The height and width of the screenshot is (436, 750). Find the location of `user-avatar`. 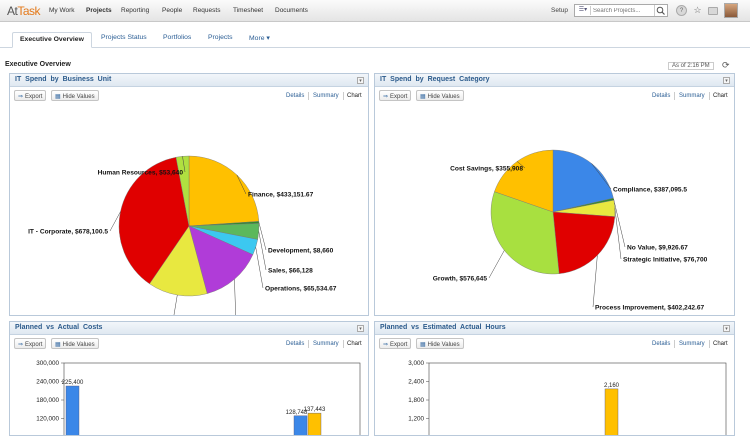

user-avatar is located at coordinates (731, 10).